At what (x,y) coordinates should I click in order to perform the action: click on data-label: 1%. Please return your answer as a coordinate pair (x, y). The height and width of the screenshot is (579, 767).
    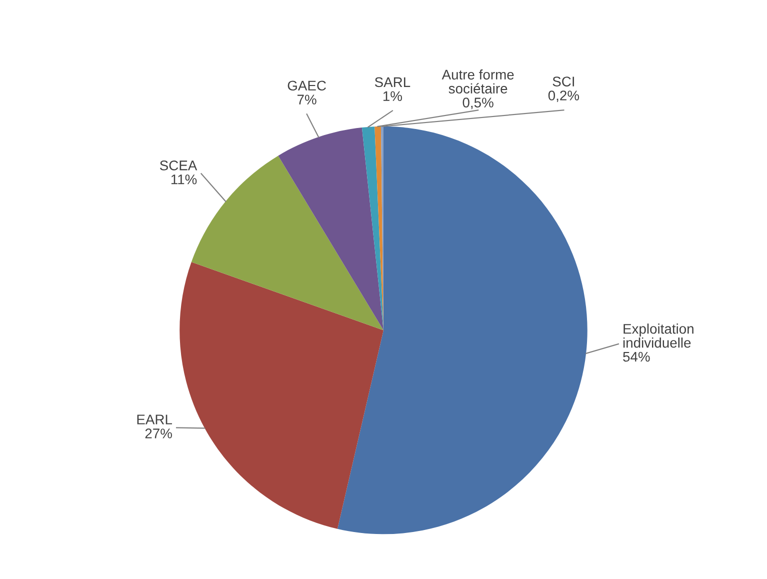
    Looking at the image, I should click on (392, 96).